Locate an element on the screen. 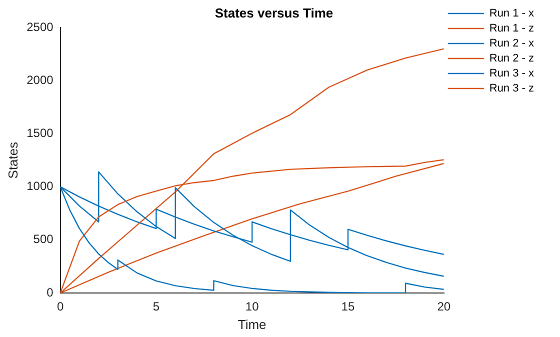 This screenshot has width=560, height=337. y-tick-label: 1500 is located at coordinates (40, 133).